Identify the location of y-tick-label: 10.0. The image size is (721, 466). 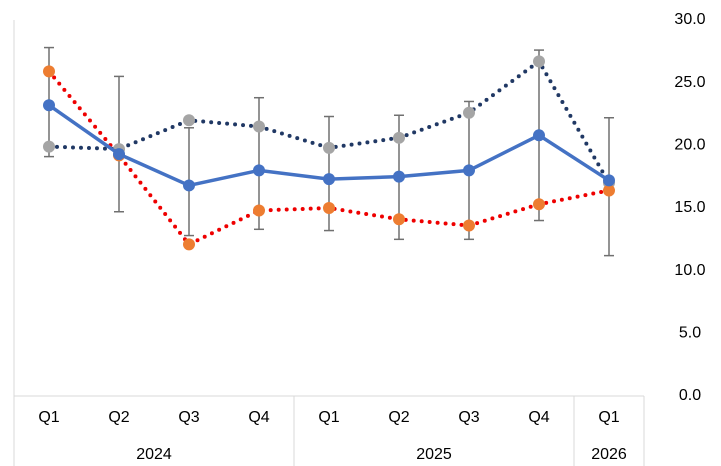
(689, 270).